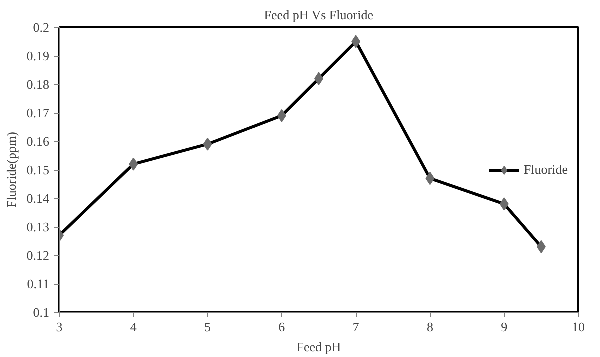 The height and width of the screenshot is (357, 600). Describe the element at coordinates (38, 141) in the screenshot. I see `y-tick-label: 0.16` at that location.